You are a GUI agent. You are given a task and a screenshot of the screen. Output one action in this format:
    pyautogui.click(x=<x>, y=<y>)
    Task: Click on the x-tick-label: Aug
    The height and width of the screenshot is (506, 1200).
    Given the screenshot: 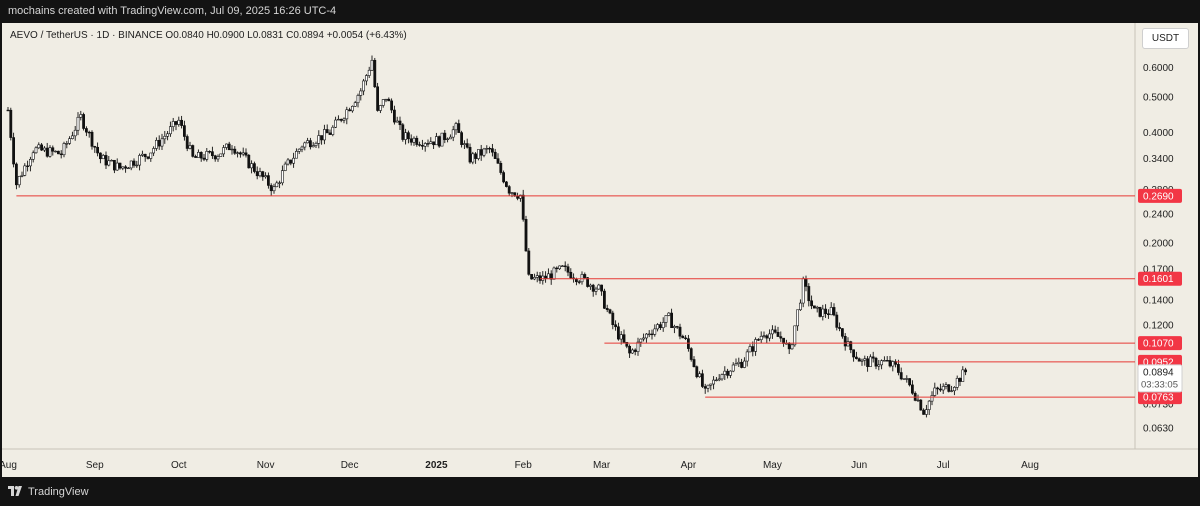 What is the action you would take?
    pyautogui.click(x=1030, y=465)
    